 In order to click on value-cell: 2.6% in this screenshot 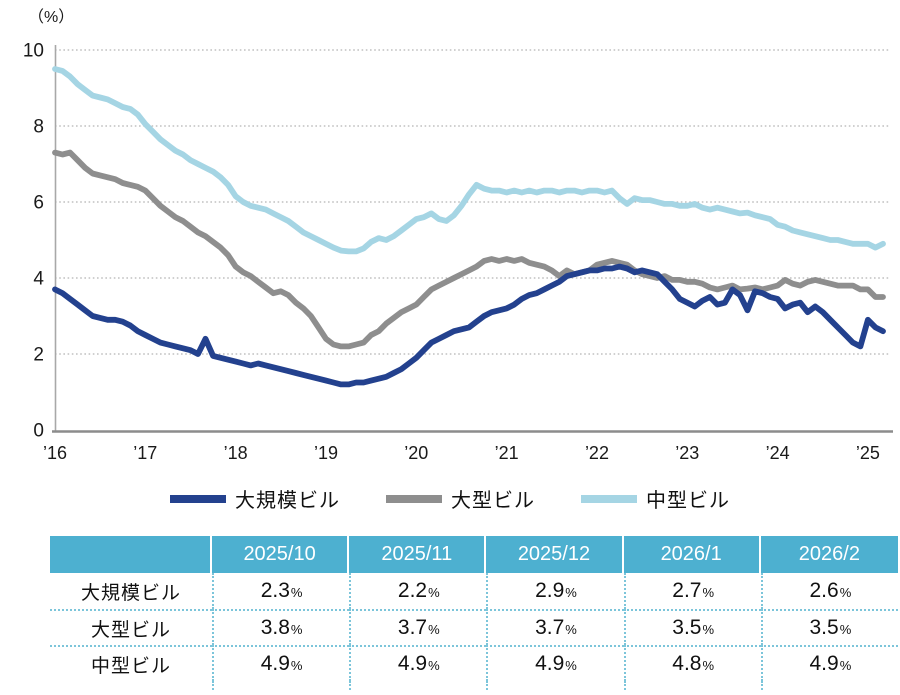, I will do `click(829, 591)`.